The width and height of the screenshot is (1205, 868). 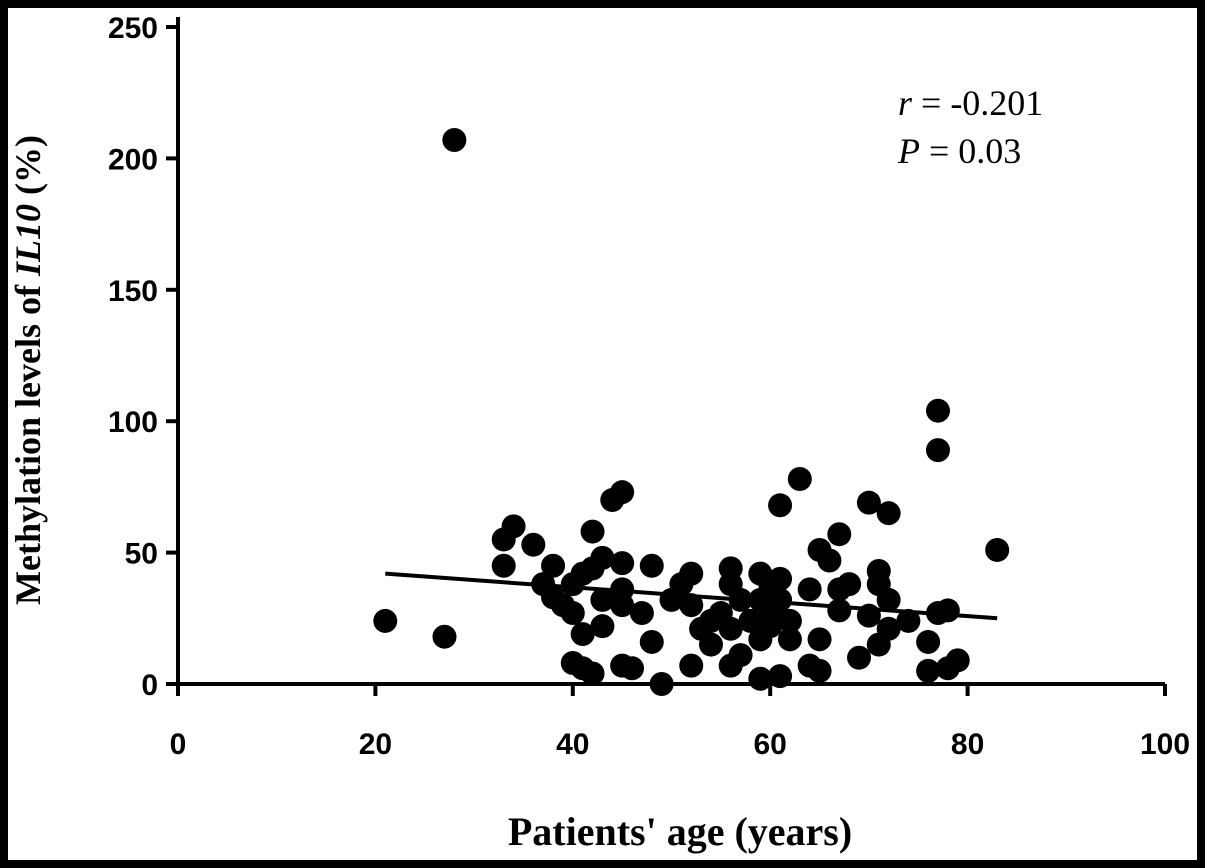 I want to click on x-tick-label: 40, so click(x=572, y=744).